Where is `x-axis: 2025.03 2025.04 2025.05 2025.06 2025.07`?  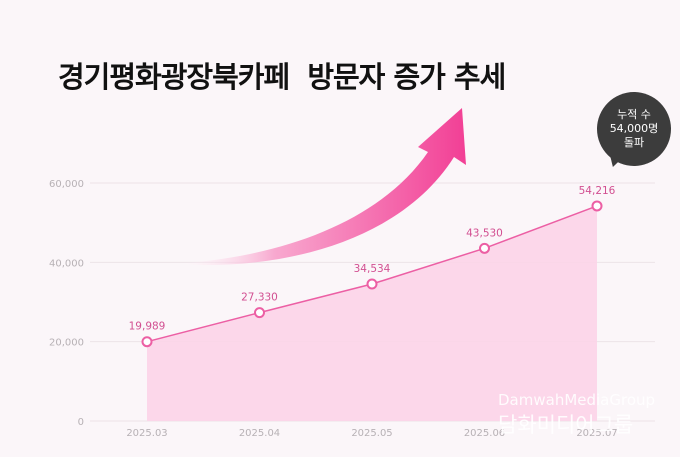
x-axis: 2025.03 2025.04 2025.05 2025.06 2025.07 is located at coordinates (371, 433).